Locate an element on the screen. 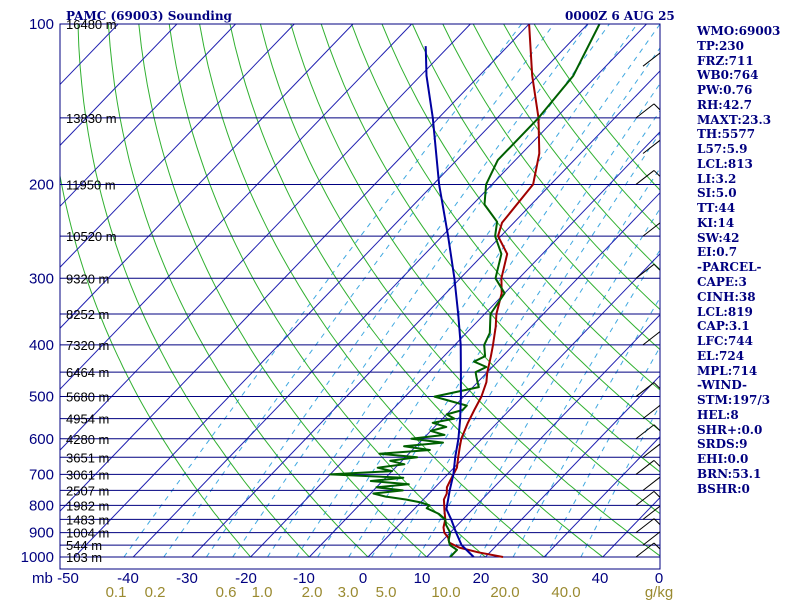  height-label: 1004 m is located at coordinates (87, 533).